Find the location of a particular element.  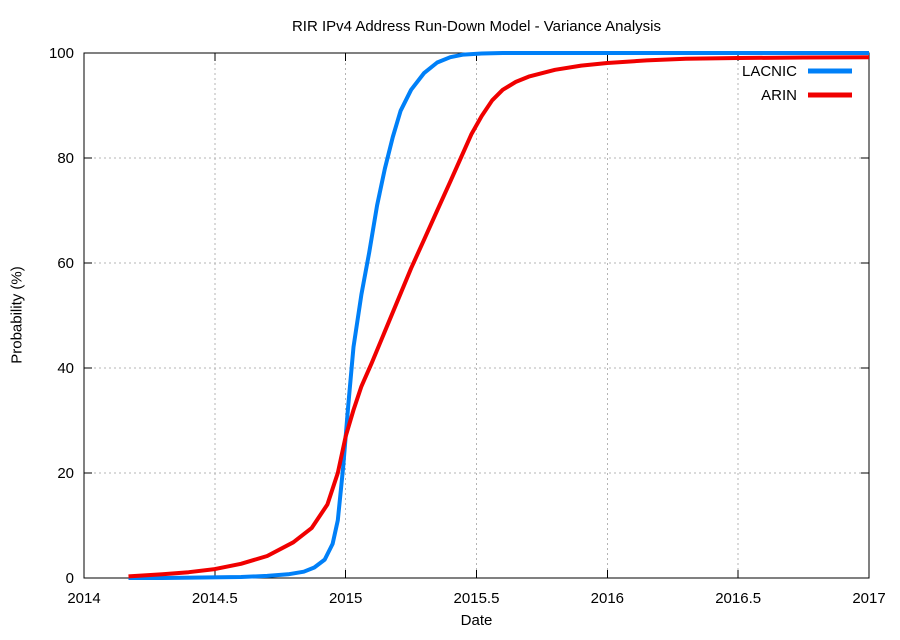

x-tick-label: 2014.5 is located at coordinates (215, 598).